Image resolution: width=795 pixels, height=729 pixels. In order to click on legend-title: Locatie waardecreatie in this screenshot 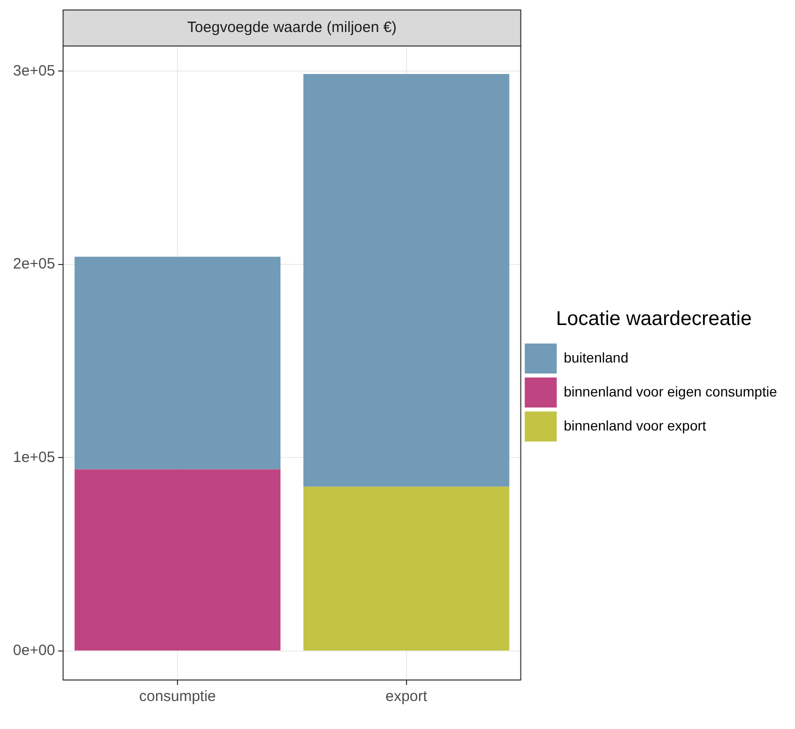, I will do `click(654, 319)`.